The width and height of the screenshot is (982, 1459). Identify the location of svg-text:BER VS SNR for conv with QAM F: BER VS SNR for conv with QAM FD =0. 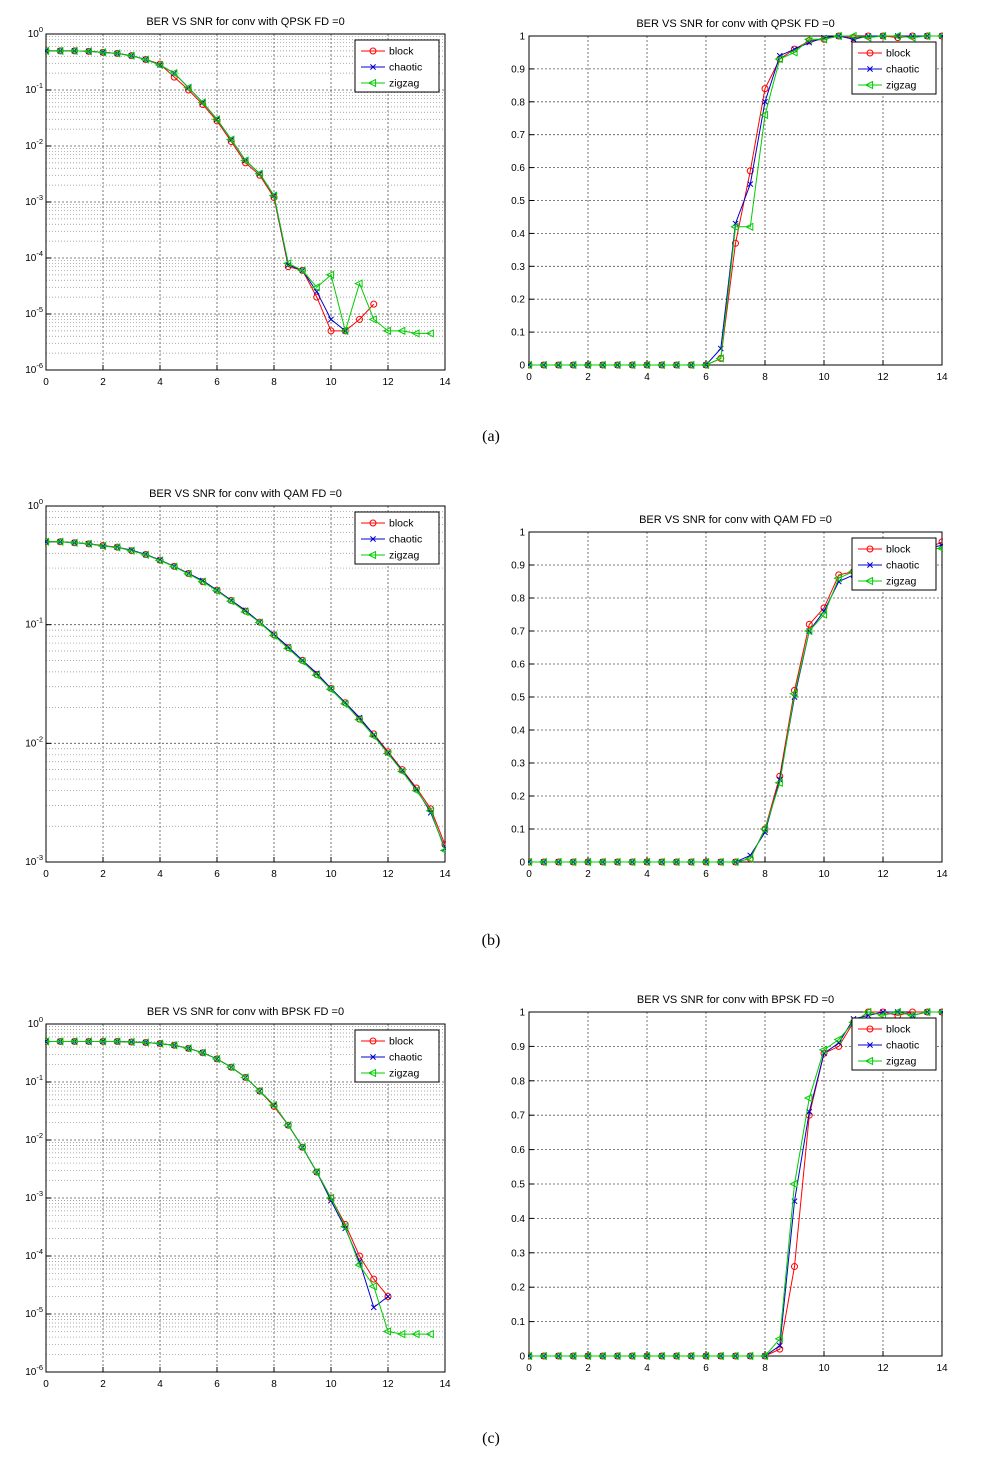
(245, 494).